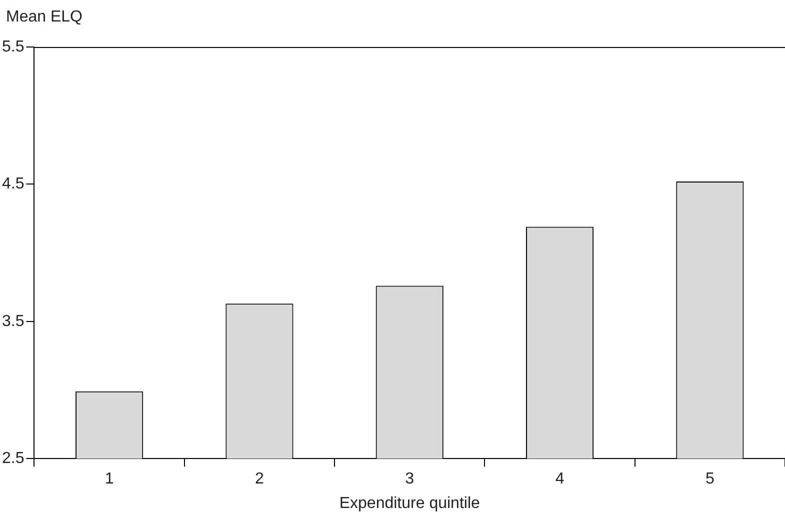 This screenshot has height=517, width=785. I want to click on x-tick-label: 4, so click(559, 479).